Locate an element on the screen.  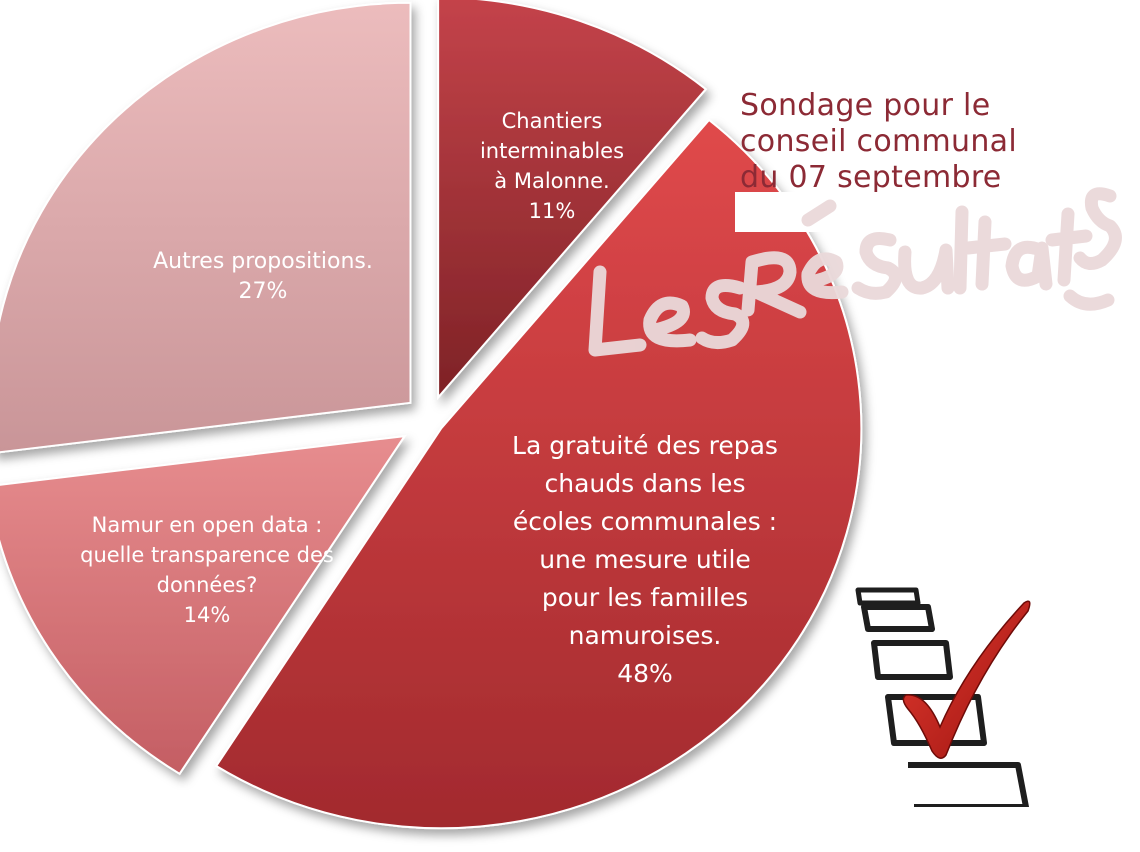
chart-title-line-2: conseil communal is located at coordinates (878, 141).